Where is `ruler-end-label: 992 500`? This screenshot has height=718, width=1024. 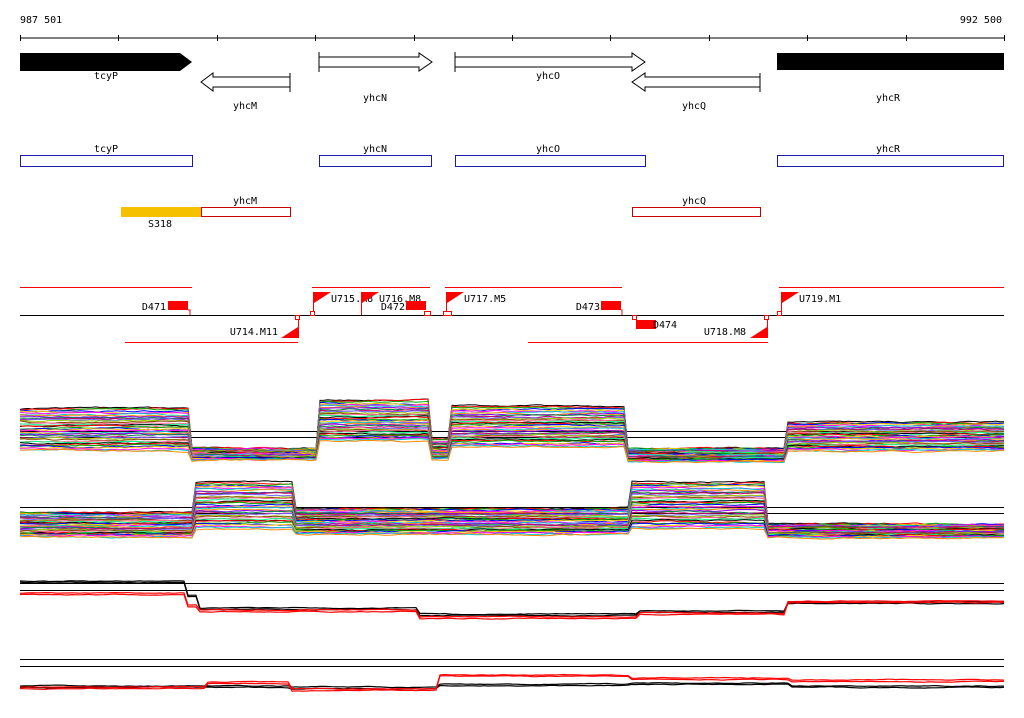
ruler-end-label: 992 500 is located at coordinates (981, 20).